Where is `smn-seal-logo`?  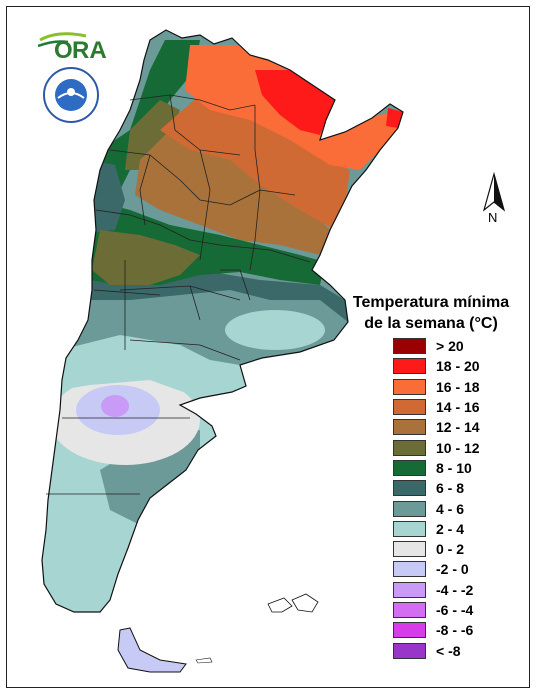 smn-seal-logo is located at coordinates (71, 95).